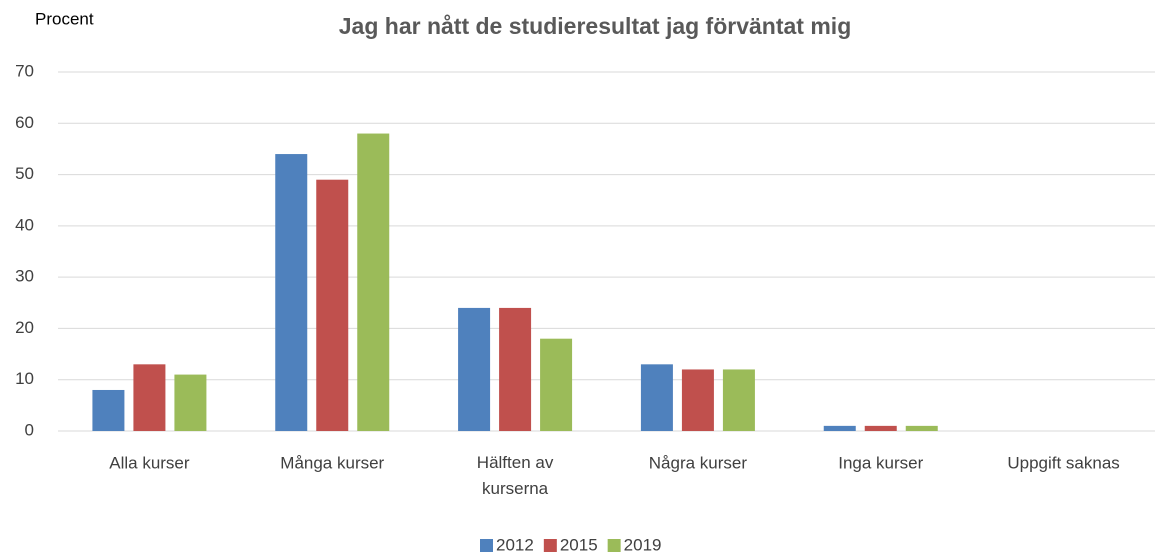 This screenshot has height=554, width=1157. I want to click on y-tick-label: 40, so click(24, 224).